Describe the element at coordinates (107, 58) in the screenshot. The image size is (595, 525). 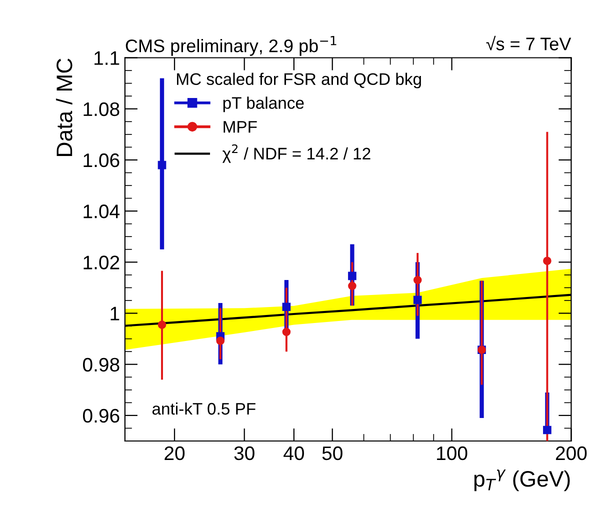
I see `y-tick-label: 1.1` at that location.